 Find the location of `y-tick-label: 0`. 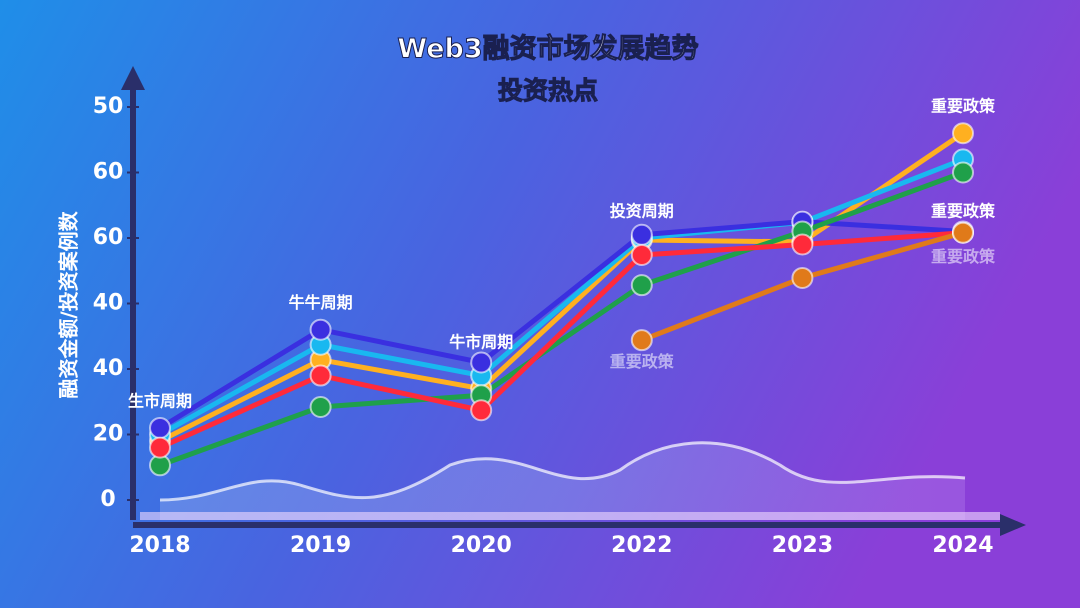

y-tick-label: 0 is located at coordinates (107, 499).